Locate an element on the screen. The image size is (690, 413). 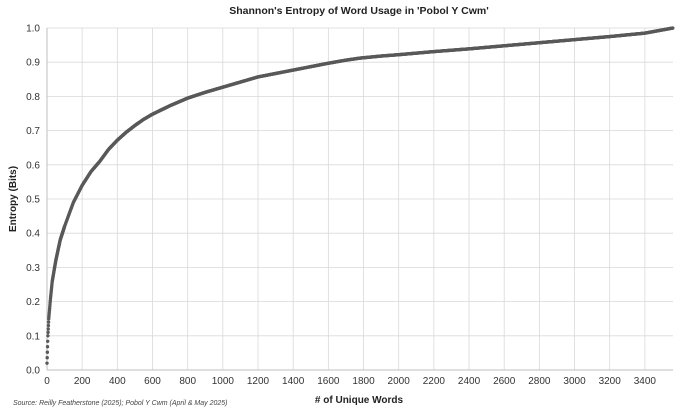
x-tick-label: 3200 is located at coordinates (610, 381).